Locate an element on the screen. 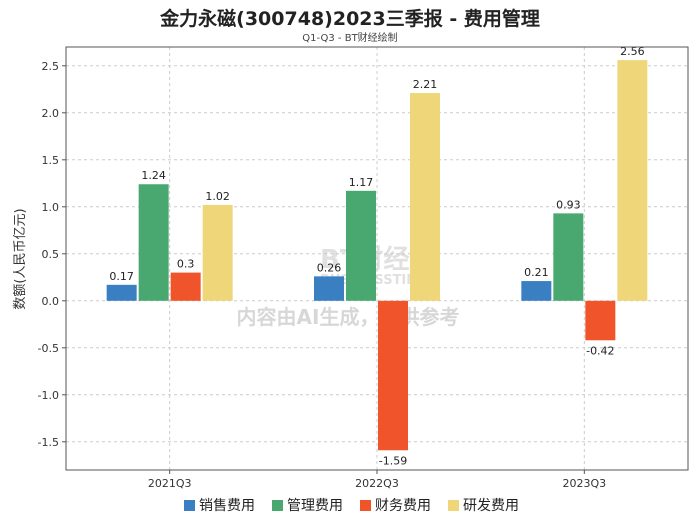 This screenshot has height=524, width=700. data-label: 0.3 is located at coordinates (186, 264).